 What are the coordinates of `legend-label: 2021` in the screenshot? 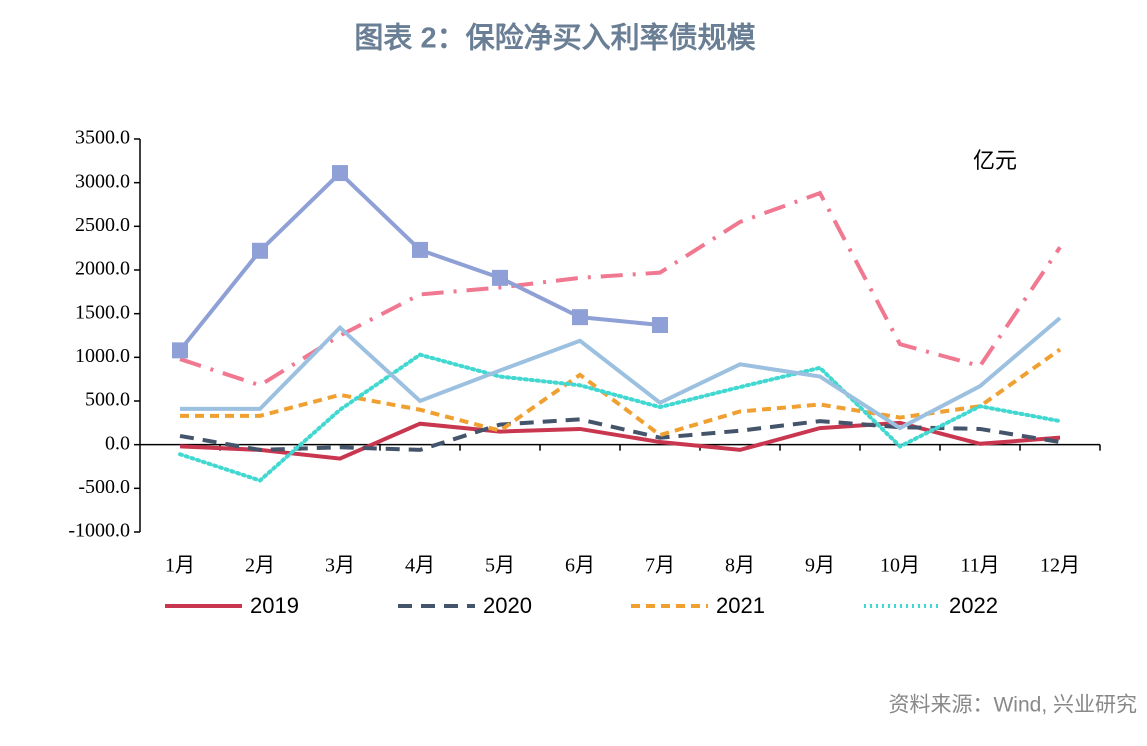 It's located at (740, 605).